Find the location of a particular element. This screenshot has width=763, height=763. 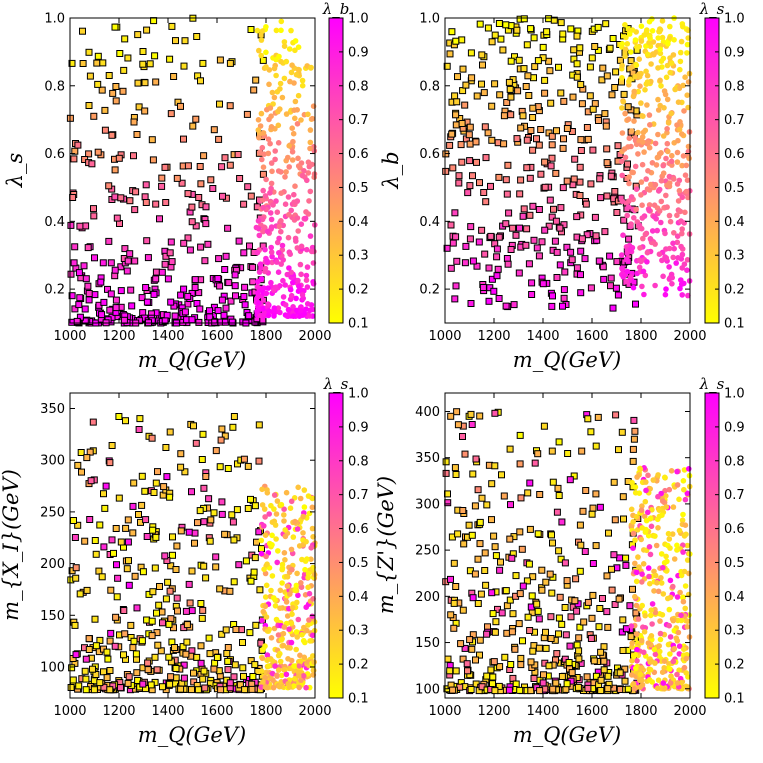

panel-3-colorbar is located at coordinates (336, 545).